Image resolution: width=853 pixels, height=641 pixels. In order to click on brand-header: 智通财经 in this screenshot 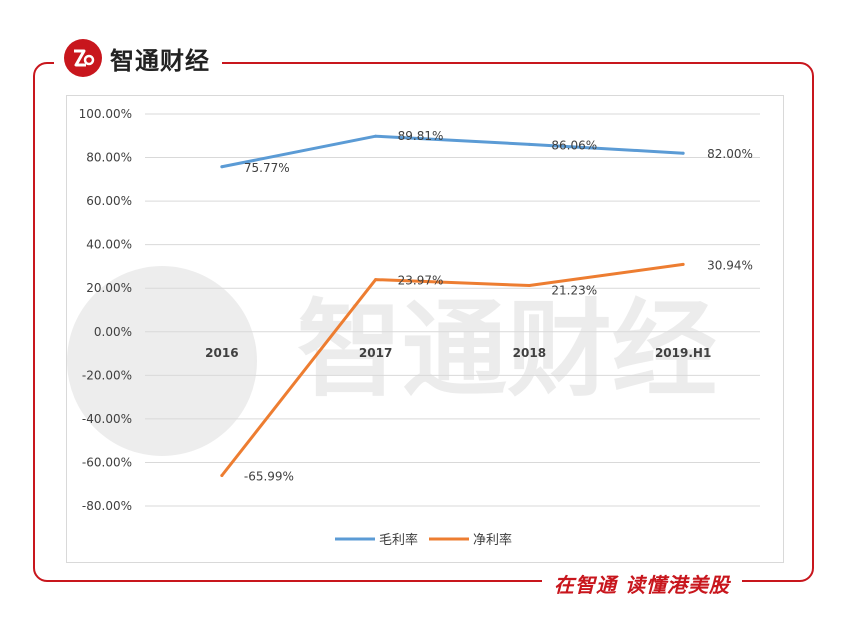, I will do `click(138, 58)`.